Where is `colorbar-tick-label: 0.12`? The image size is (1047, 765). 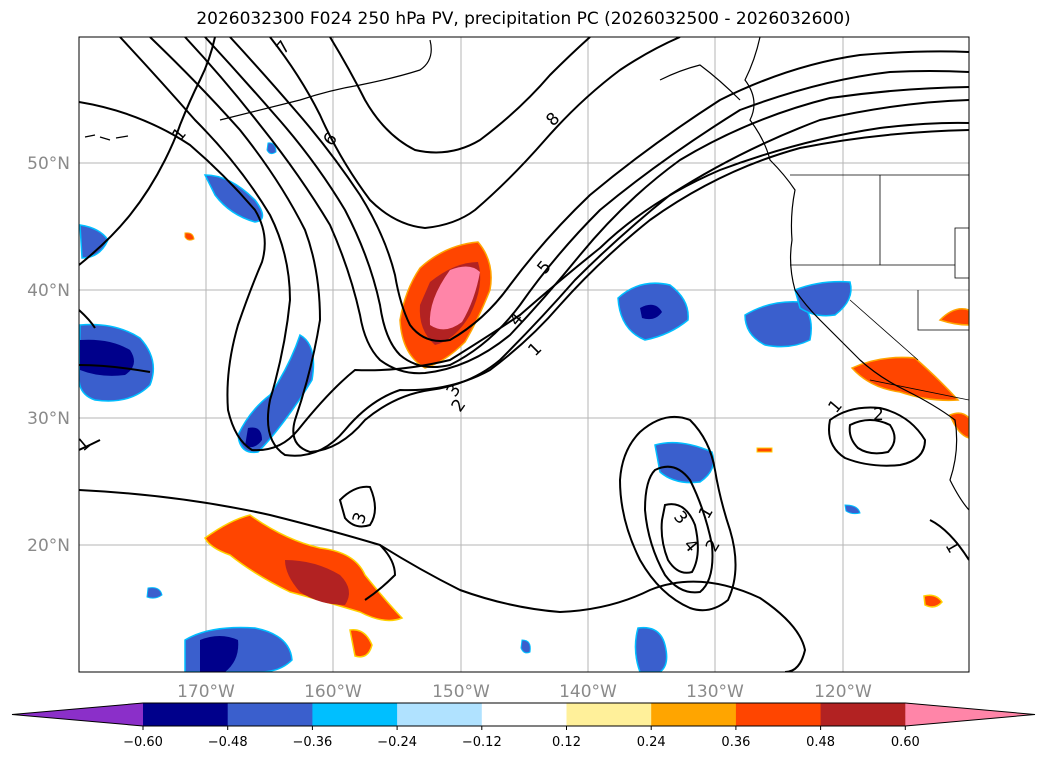
colorbar-tick-label: 0.12 is located at coordinates (566, 742).